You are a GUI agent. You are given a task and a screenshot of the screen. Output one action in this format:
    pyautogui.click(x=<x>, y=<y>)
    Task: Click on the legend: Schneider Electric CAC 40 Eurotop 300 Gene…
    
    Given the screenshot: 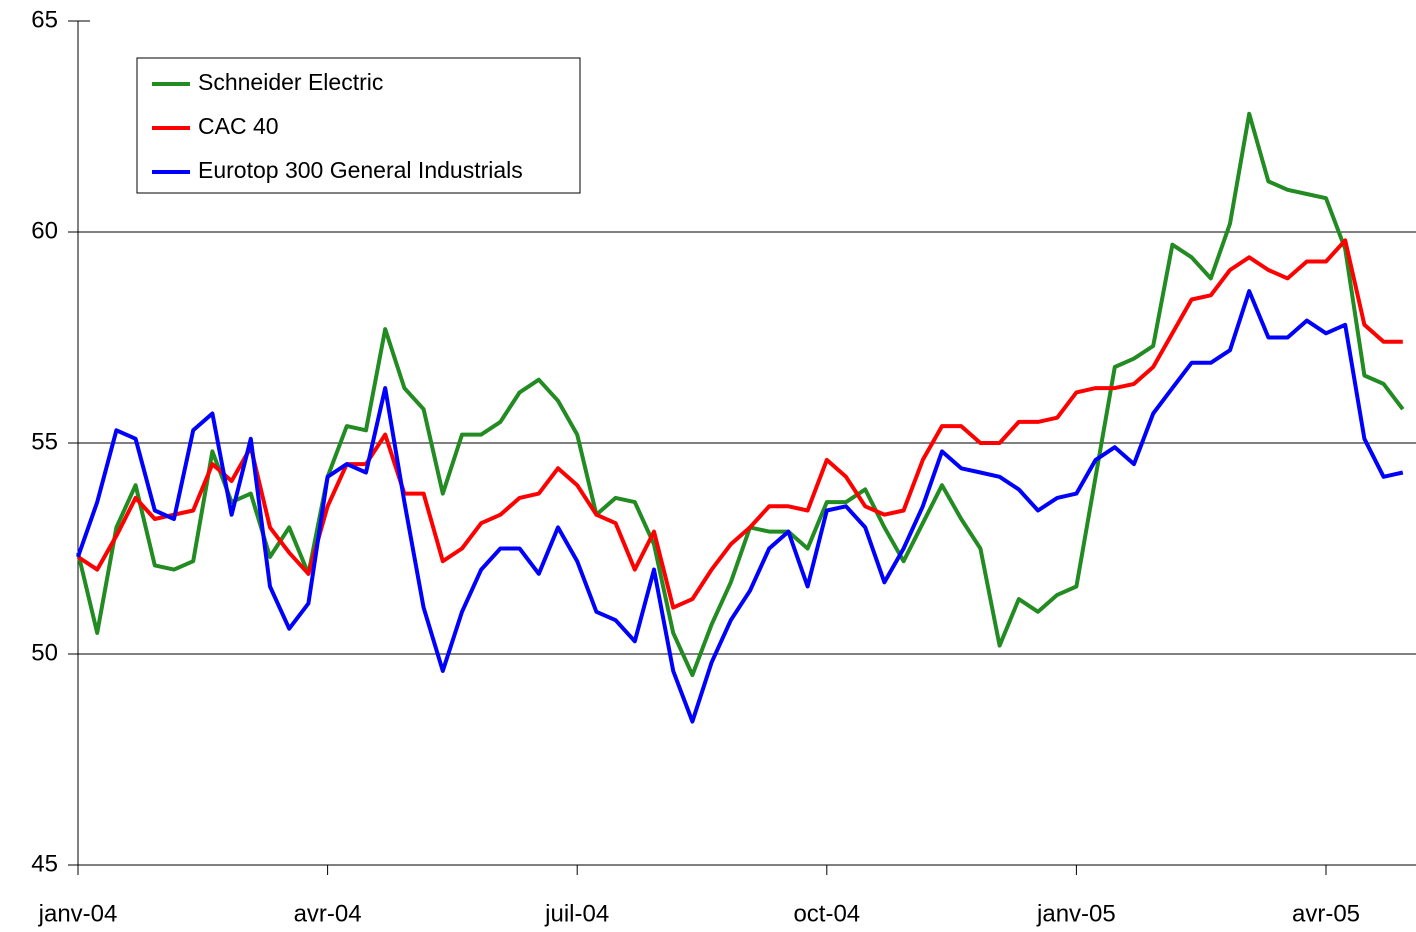 What is the action you would take?
    pyautogui.click(x=358, y=125)
    